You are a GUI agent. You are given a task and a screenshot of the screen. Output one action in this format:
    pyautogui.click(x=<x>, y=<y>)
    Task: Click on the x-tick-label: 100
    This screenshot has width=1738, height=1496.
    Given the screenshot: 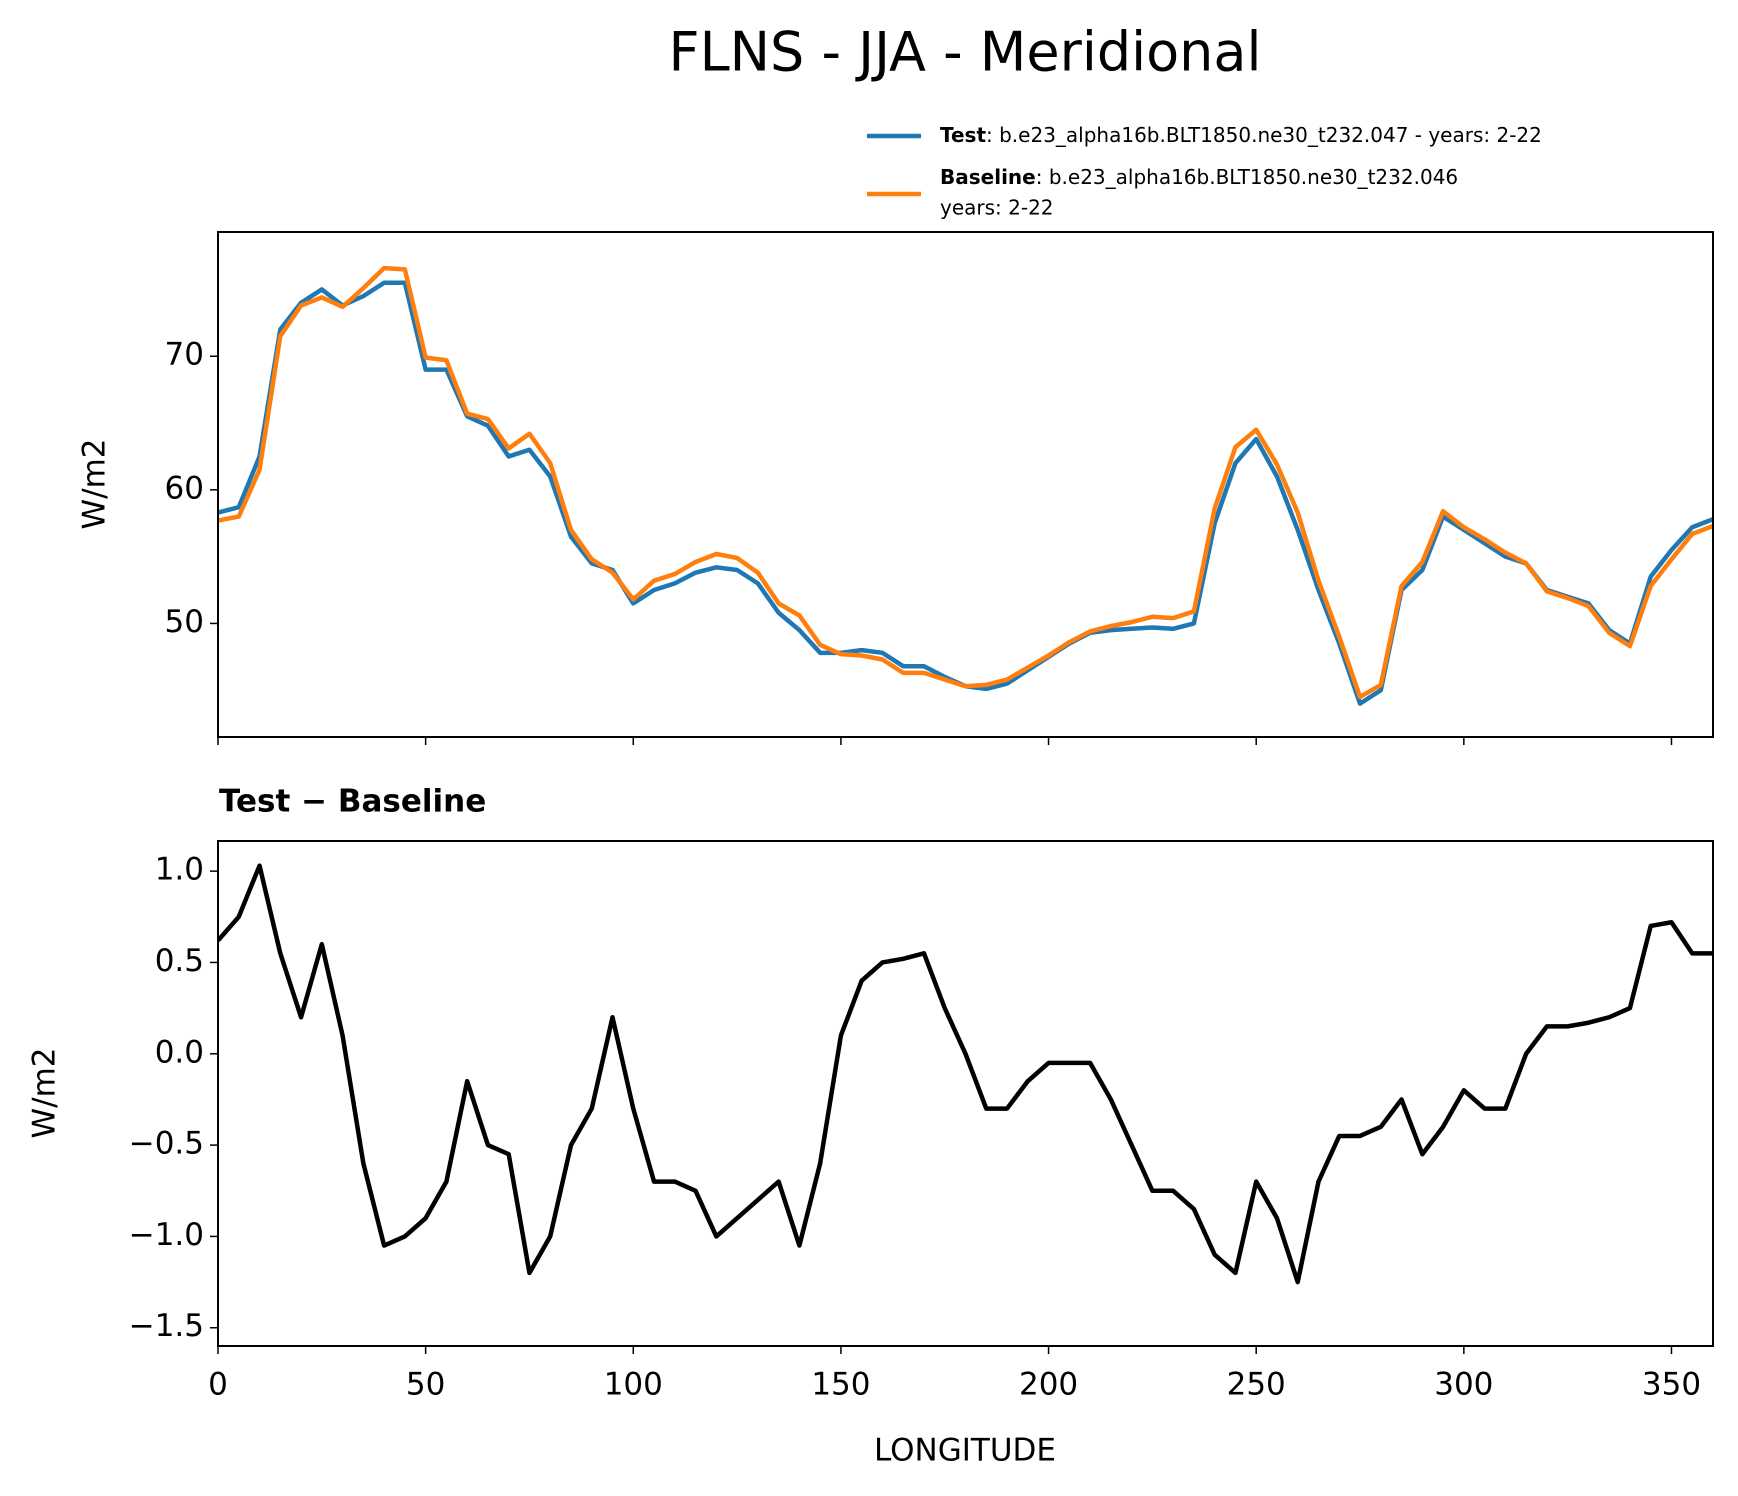 What is the action you would take?
    pyautogui.click(x=633, y=1385)
    